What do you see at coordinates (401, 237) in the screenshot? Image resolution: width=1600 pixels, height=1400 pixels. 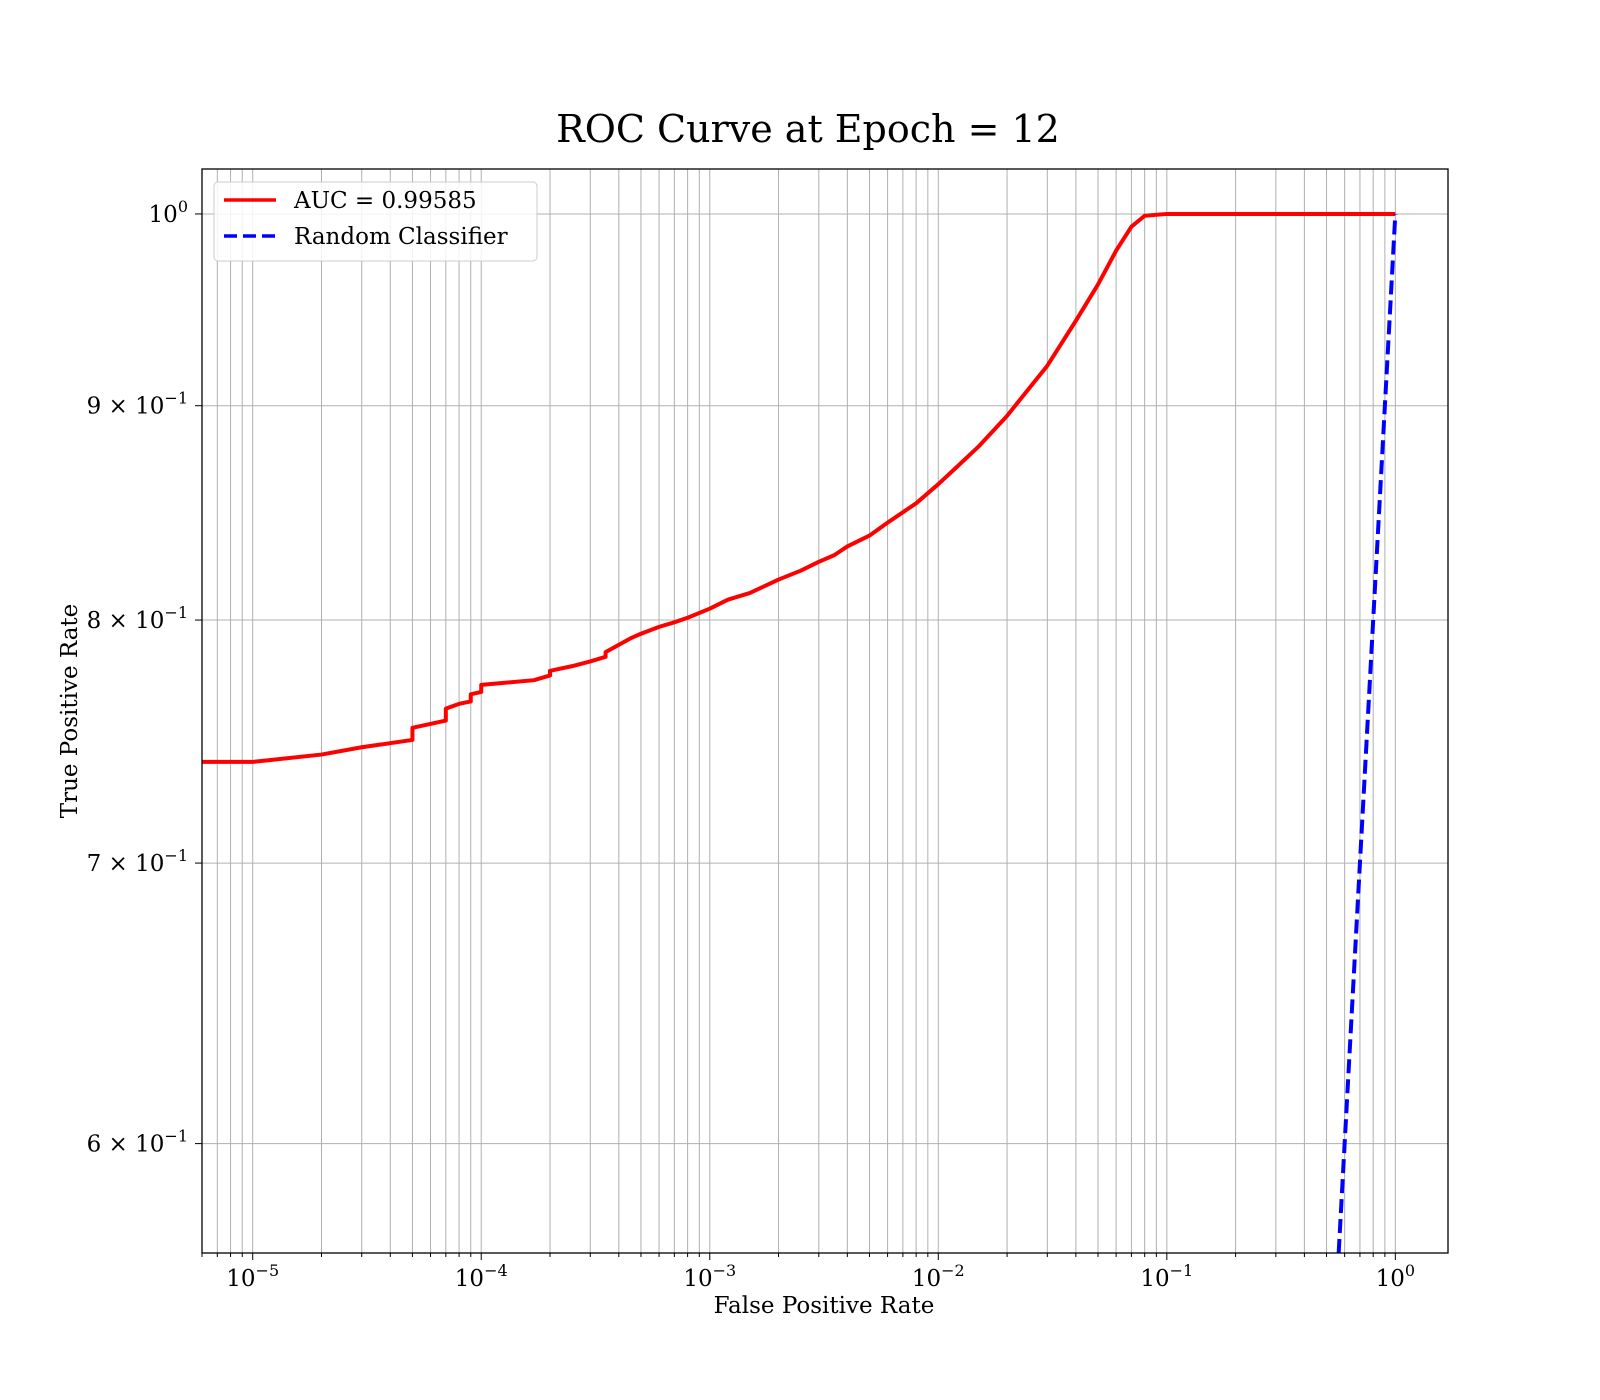 I see `legend-label-random: Random Classifier` at bounding box center [401, 237].